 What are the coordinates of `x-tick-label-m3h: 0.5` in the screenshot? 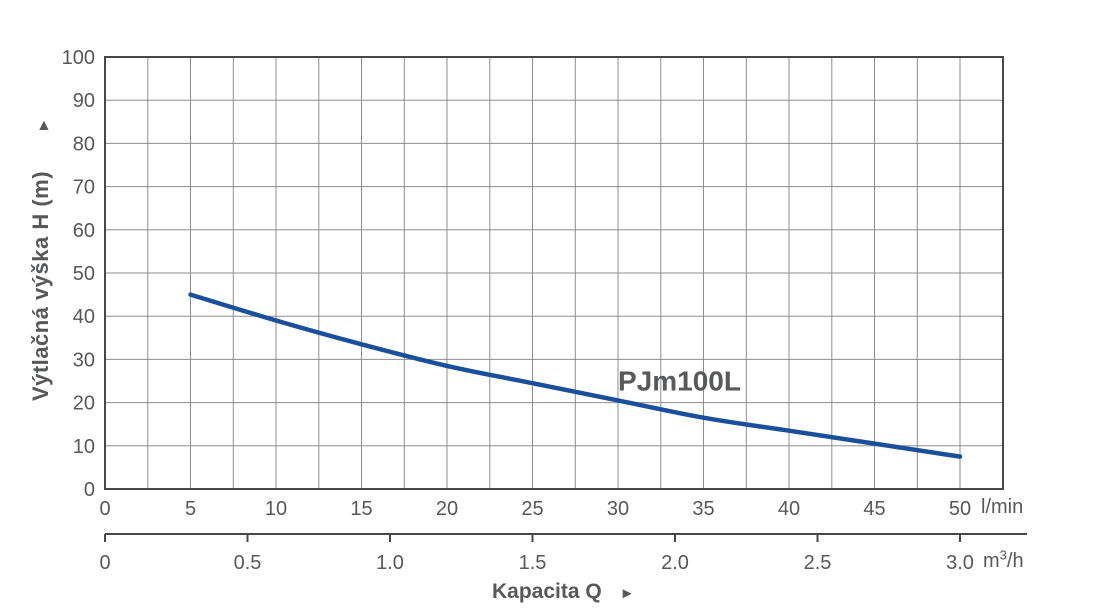 It's located at (248, 563).